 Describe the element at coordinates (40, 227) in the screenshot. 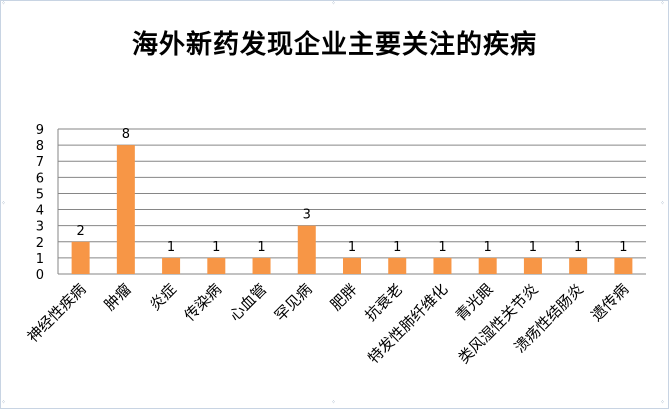

I see `y-tick-label: 3` at that location.